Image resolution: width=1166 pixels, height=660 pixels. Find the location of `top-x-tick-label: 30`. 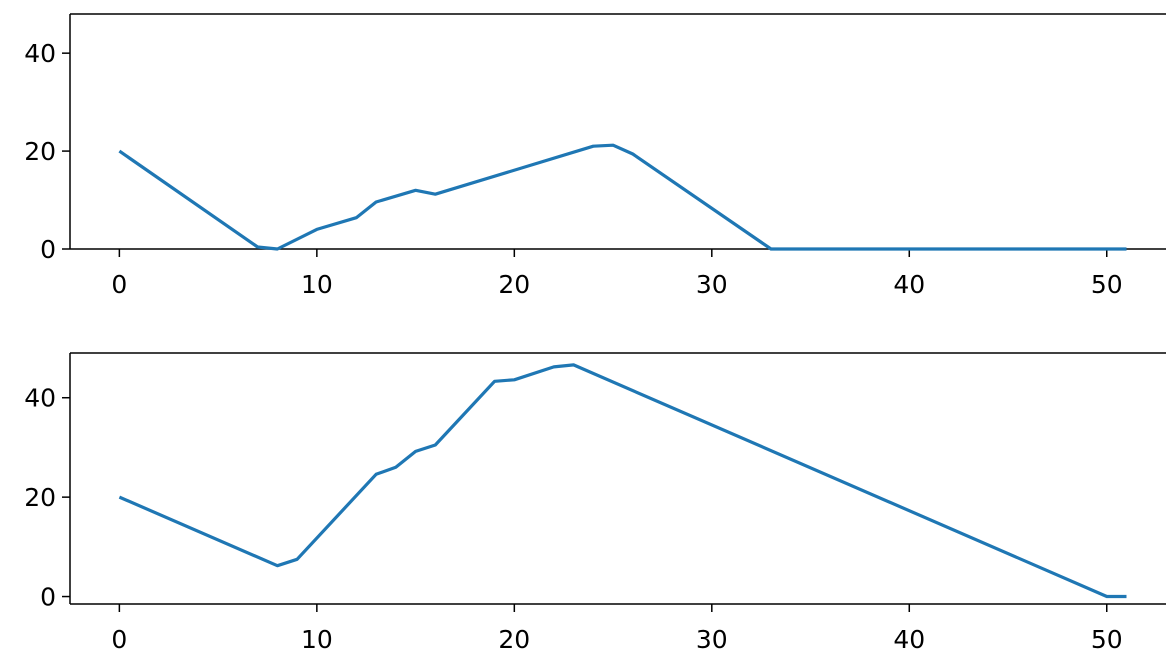

top-x-tick-label: 30 is located at coordinates (712, 284).